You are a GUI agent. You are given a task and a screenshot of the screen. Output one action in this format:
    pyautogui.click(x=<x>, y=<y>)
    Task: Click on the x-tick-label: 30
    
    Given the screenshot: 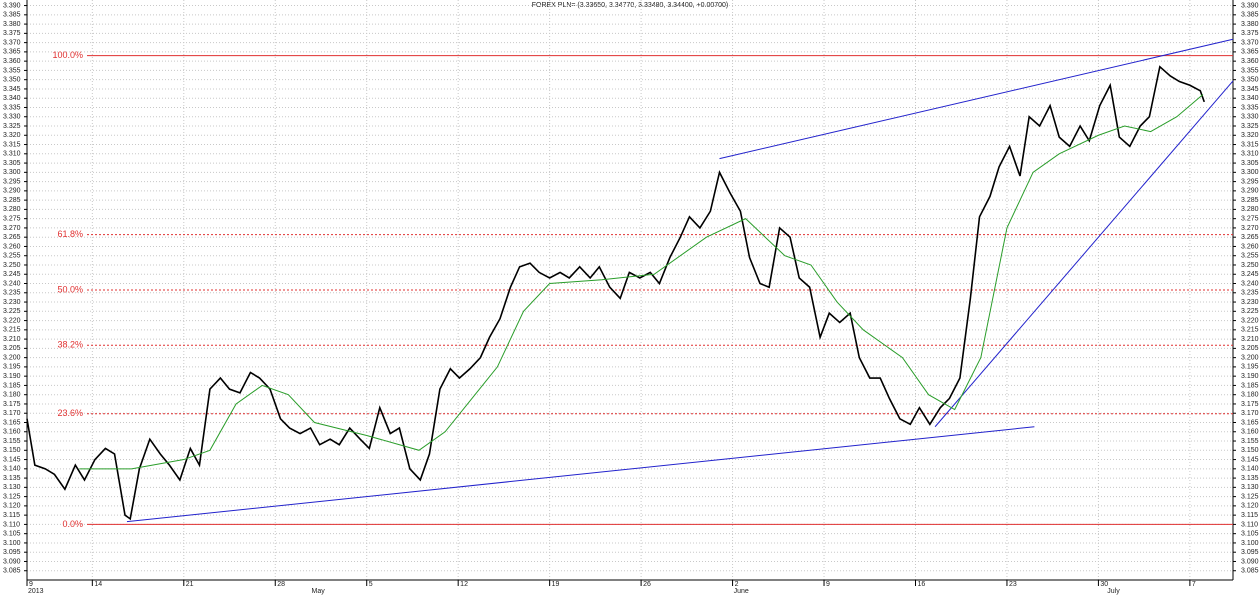 What is the action you would take?
    pyautogui.click(x=1104, y=584)
    